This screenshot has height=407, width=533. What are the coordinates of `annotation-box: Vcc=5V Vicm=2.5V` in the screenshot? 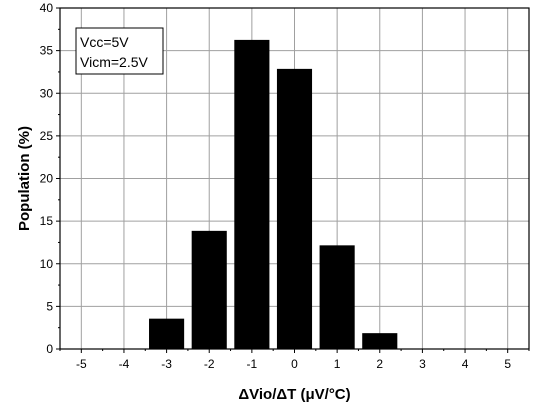 It's located at (119, 51).